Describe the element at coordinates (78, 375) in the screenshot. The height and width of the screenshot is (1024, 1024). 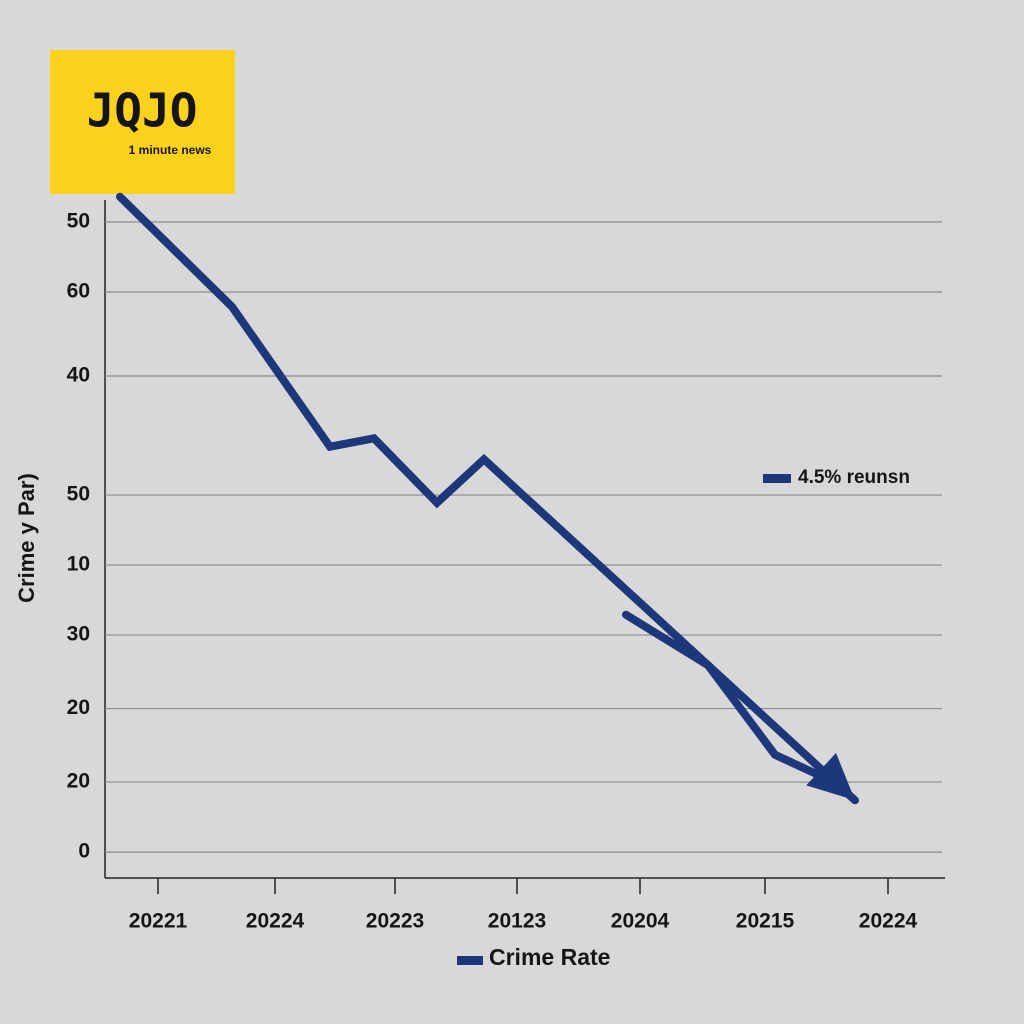
I see `y-tick-label: 40` at that location.